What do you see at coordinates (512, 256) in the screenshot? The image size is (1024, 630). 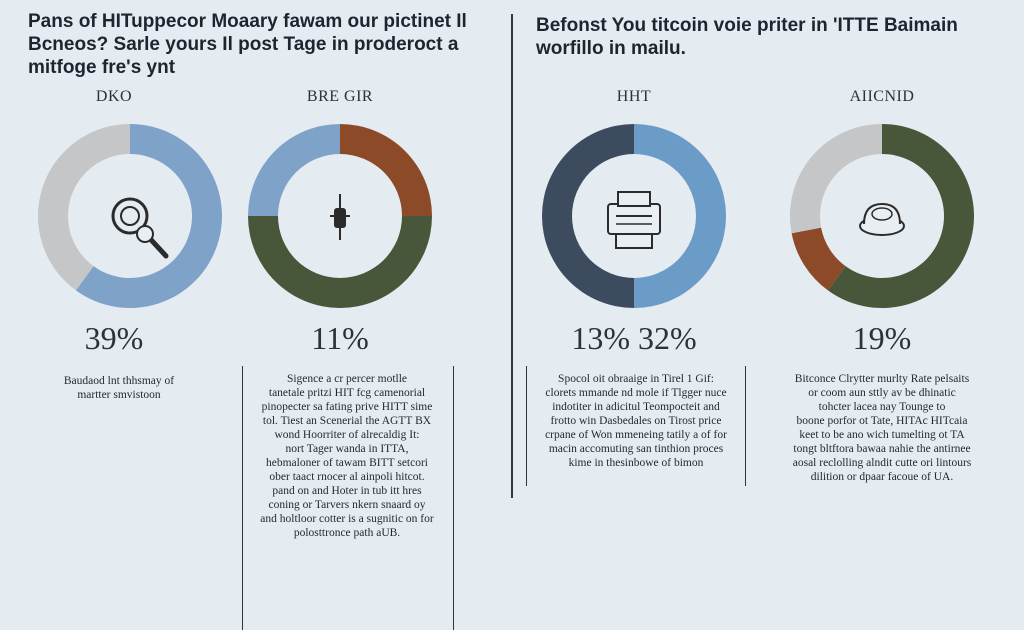 I see `section-divider` at bounding box center [512, 256].